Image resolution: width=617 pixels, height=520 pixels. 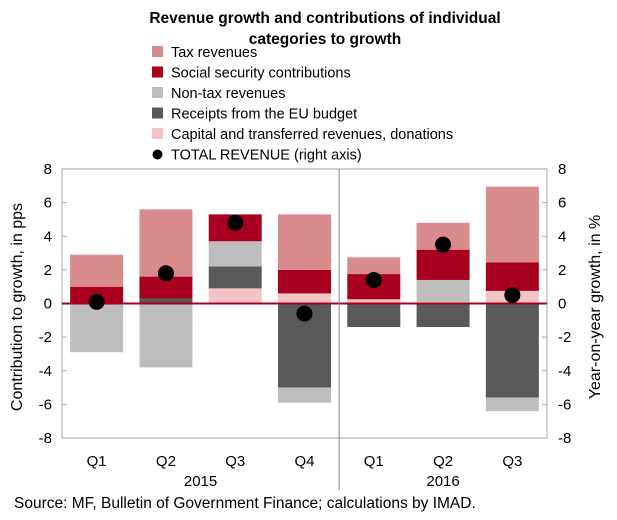 I want to click on y-left-tick-label: 0, so click(x=48, y=304).